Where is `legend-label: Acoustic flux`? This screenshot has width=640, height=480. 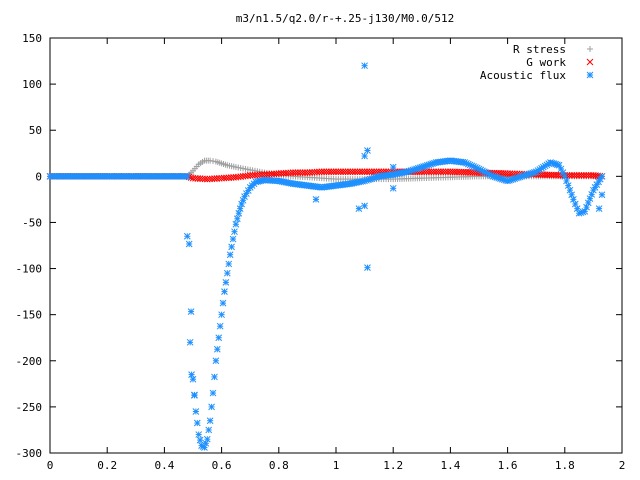
legend-label: Acoustic flux is located at coordinates (523, 75).